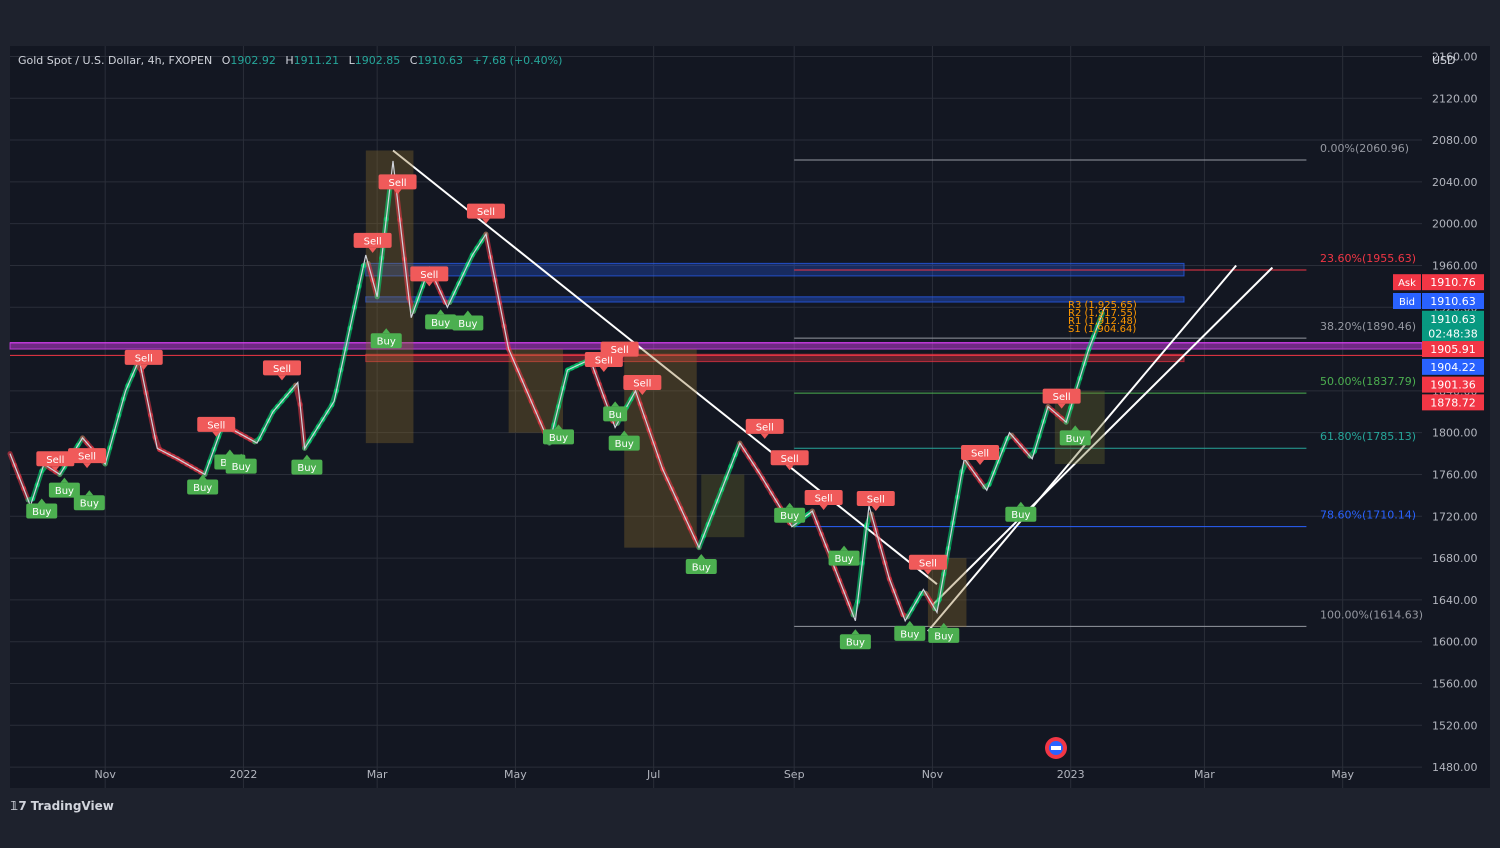 This screenshot has width=1500, height=848. What do you see at coordinates (72, 806) in the screenshot?
I see `brand-name: TradingView` at bounding box center [72, 806].